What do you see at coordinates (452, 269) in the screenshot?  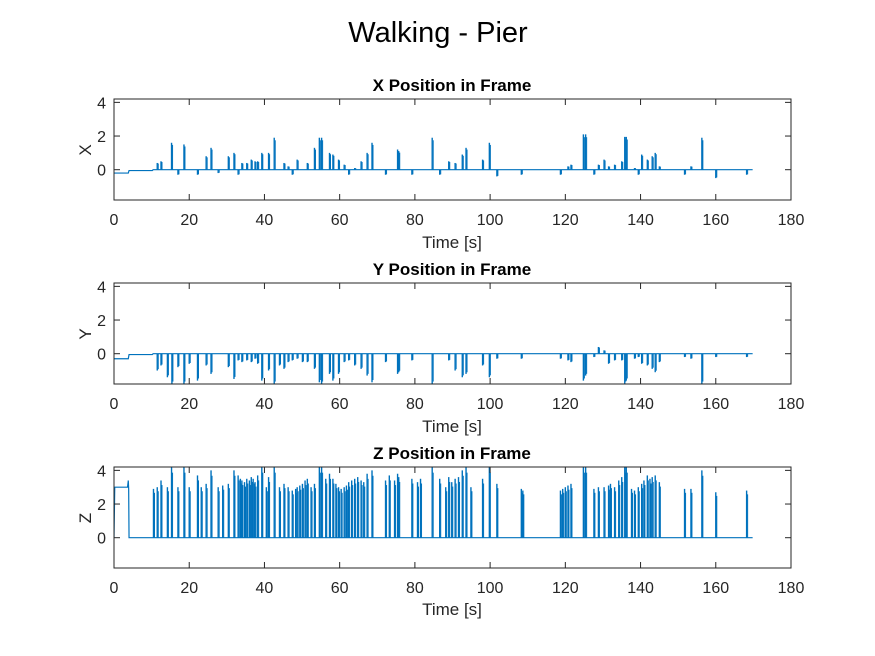 I see `subplot-title: Y Position in Frame` at bounding box center [452, 269].